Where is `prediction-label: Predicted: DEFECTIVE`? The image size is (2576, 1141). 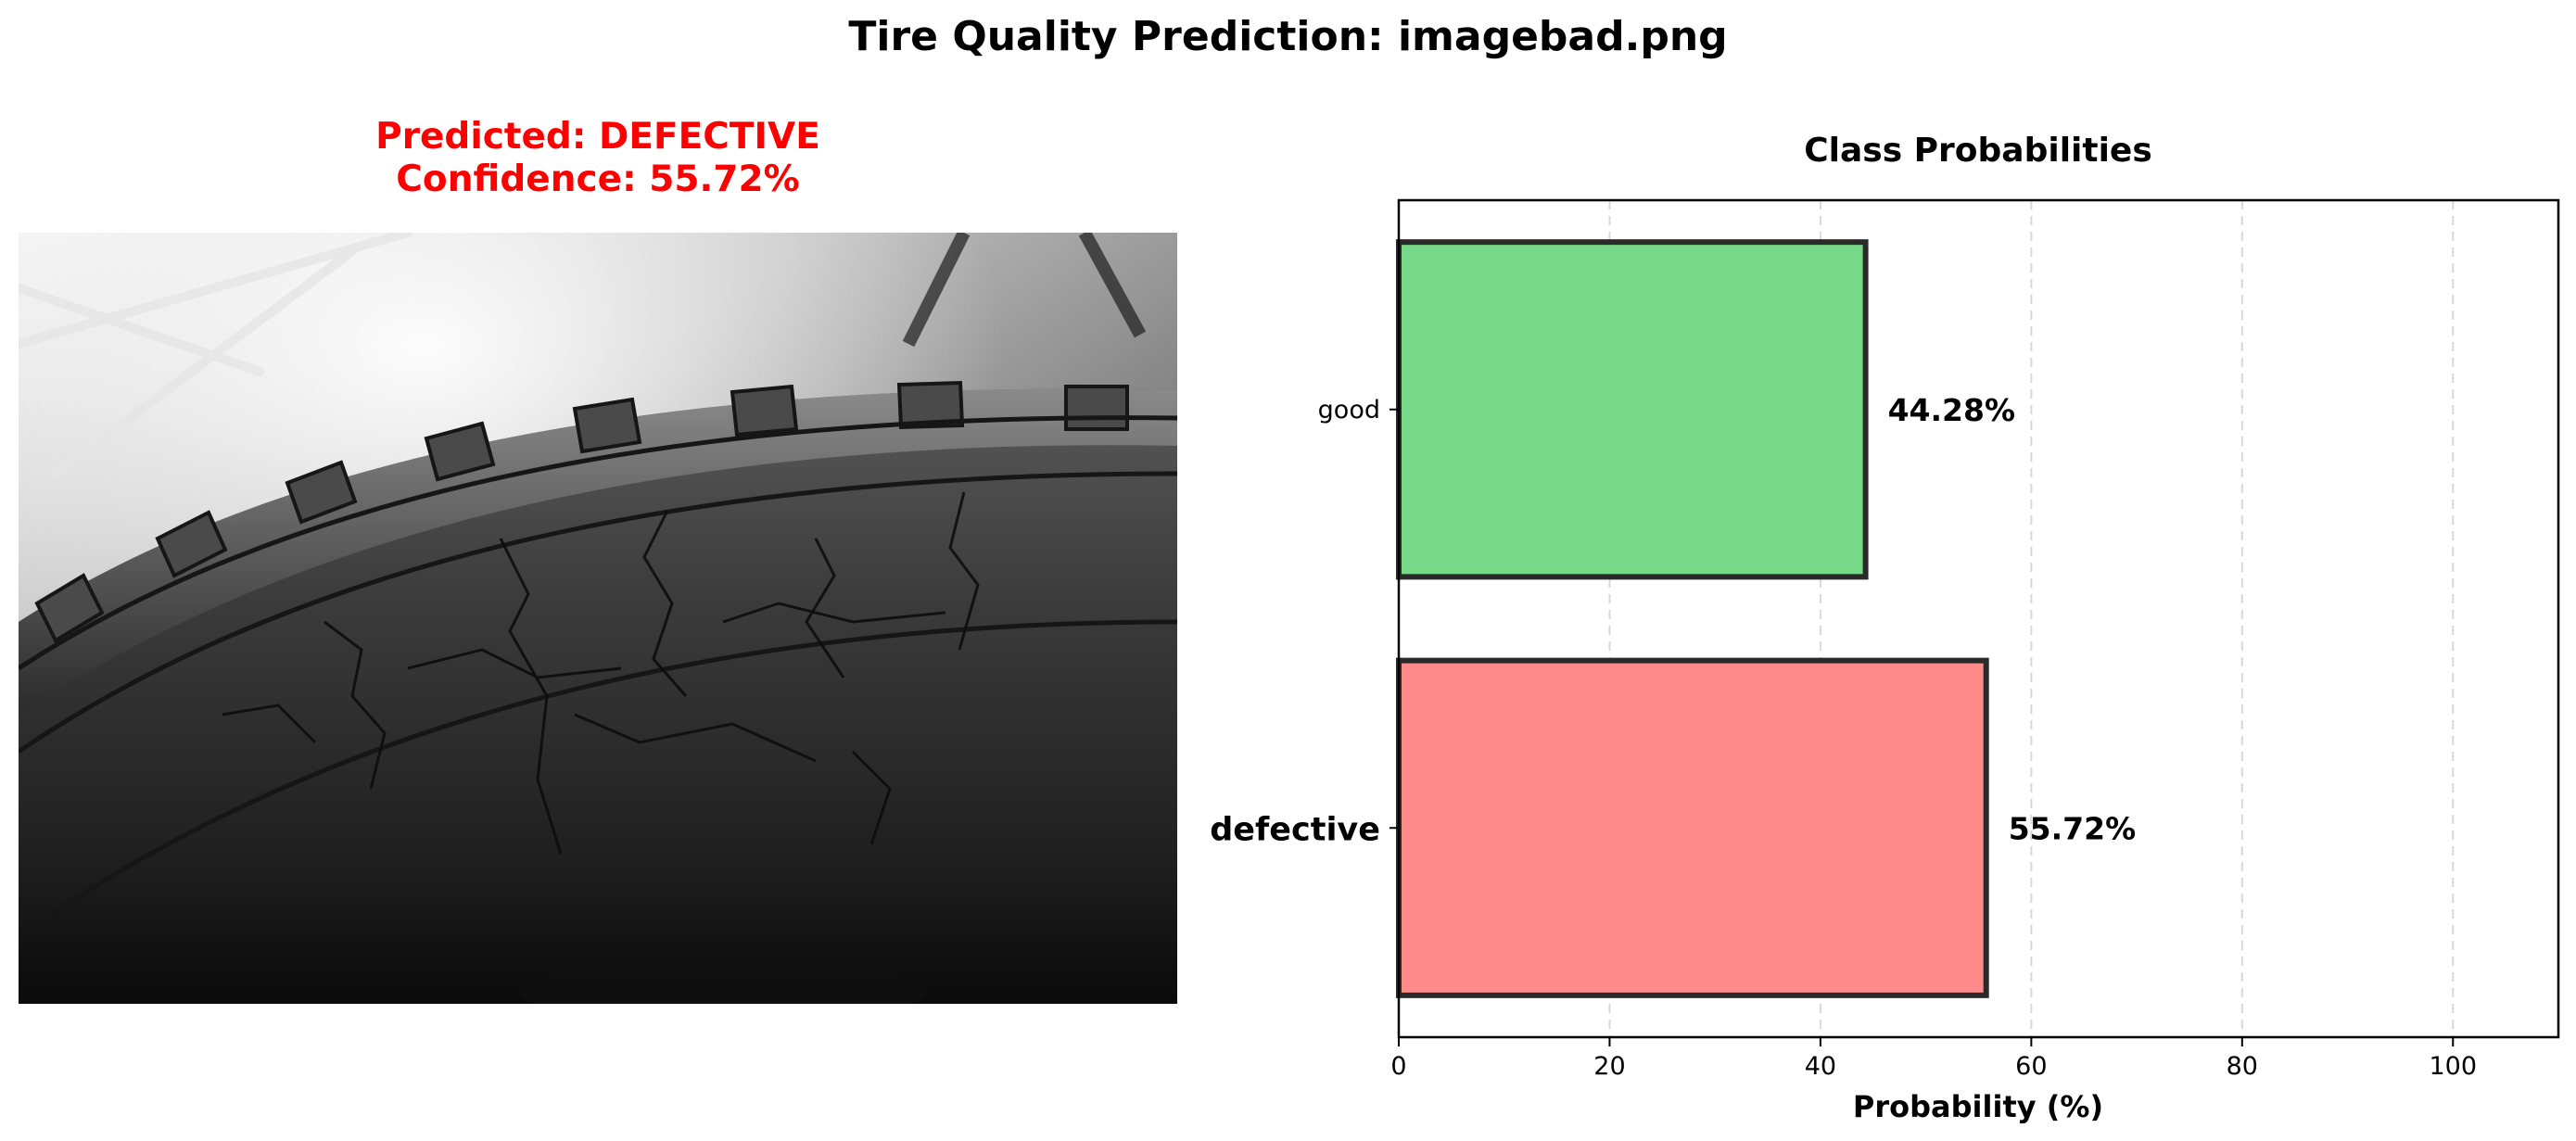
prediction-label: Predicted: DEFECTIVE is located at coordinates (597, 137).